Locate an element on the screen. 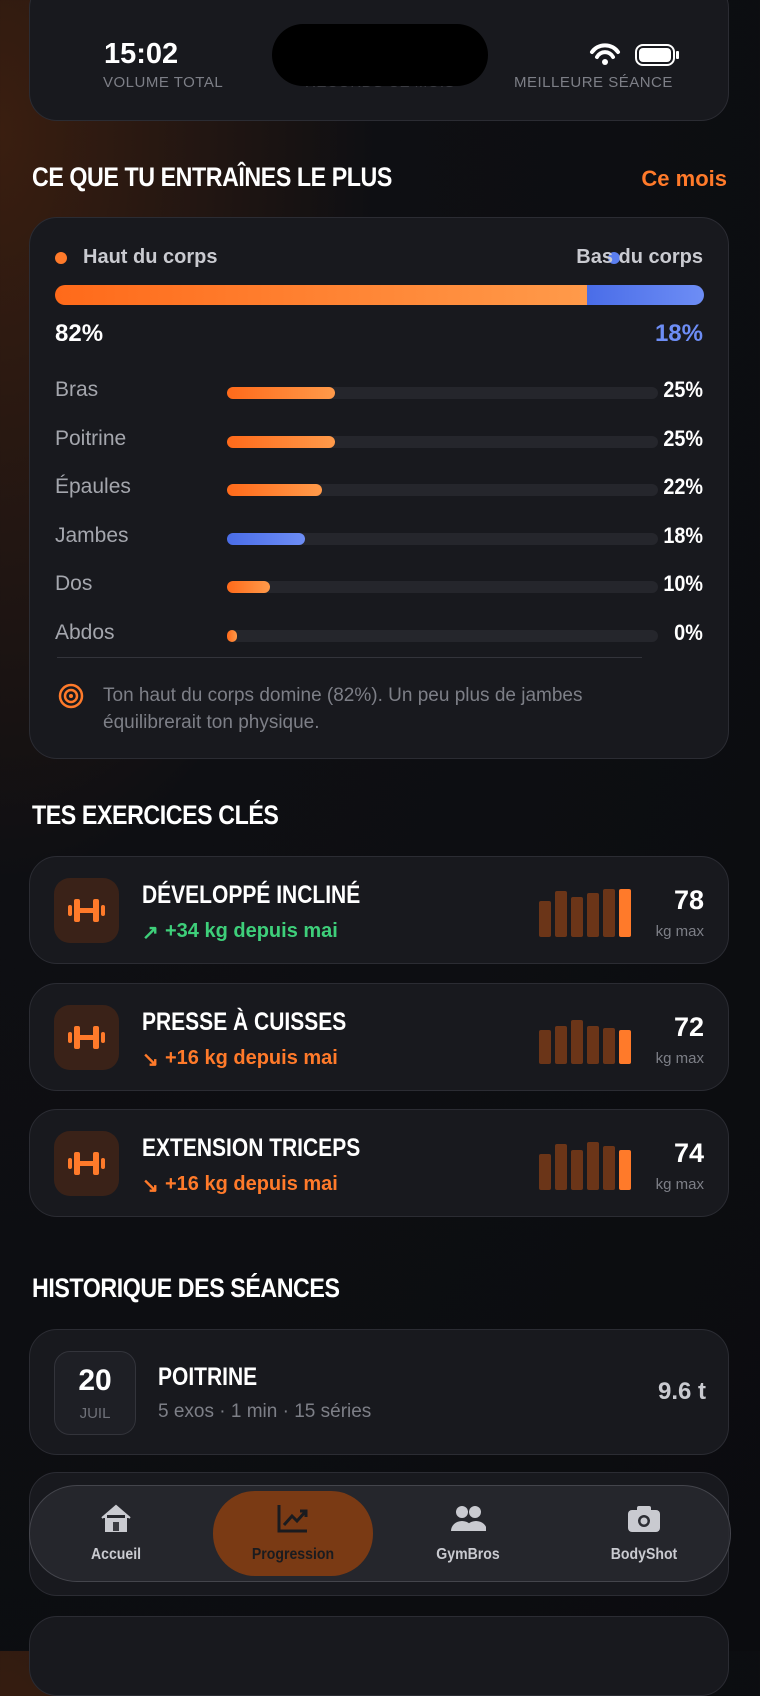 The image size is (760, 1696). session-volume: 9.6 t is located at coordinates (681, 1391).